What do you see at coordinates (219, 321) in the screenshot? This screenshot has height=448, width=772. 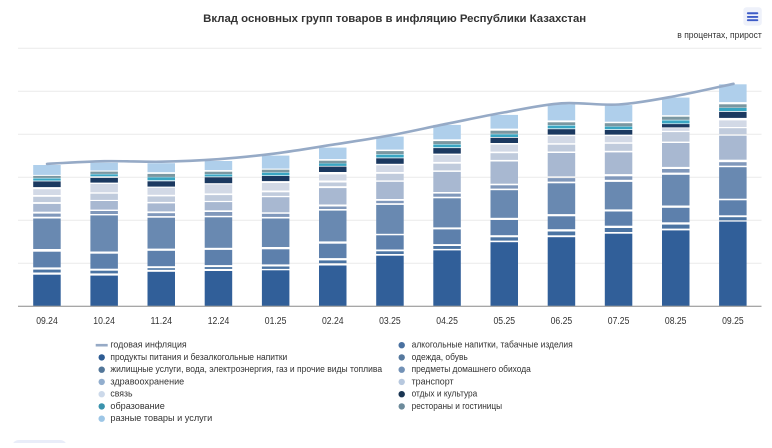 I see `svg-text: 12.24` at bounding box center [219, 321].